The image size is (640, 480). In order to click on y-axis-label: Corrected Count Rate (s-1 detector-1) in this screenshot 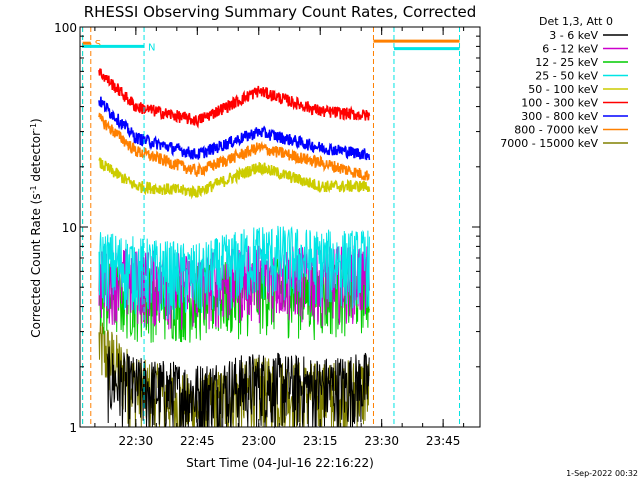, I will do `click(36, 227)`.